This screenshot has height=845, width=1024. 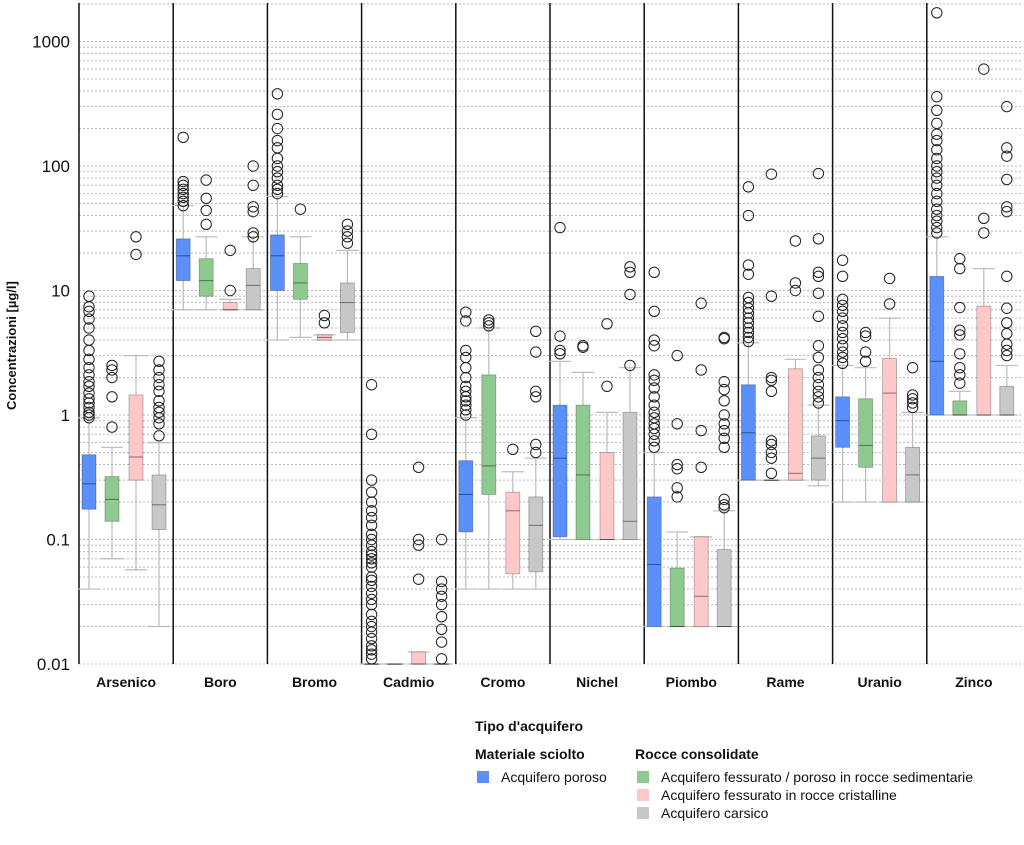 What do you see at coordinates (783, 327) in the screenshot?
I see `panel-rame` at bounding box center [783, 327].